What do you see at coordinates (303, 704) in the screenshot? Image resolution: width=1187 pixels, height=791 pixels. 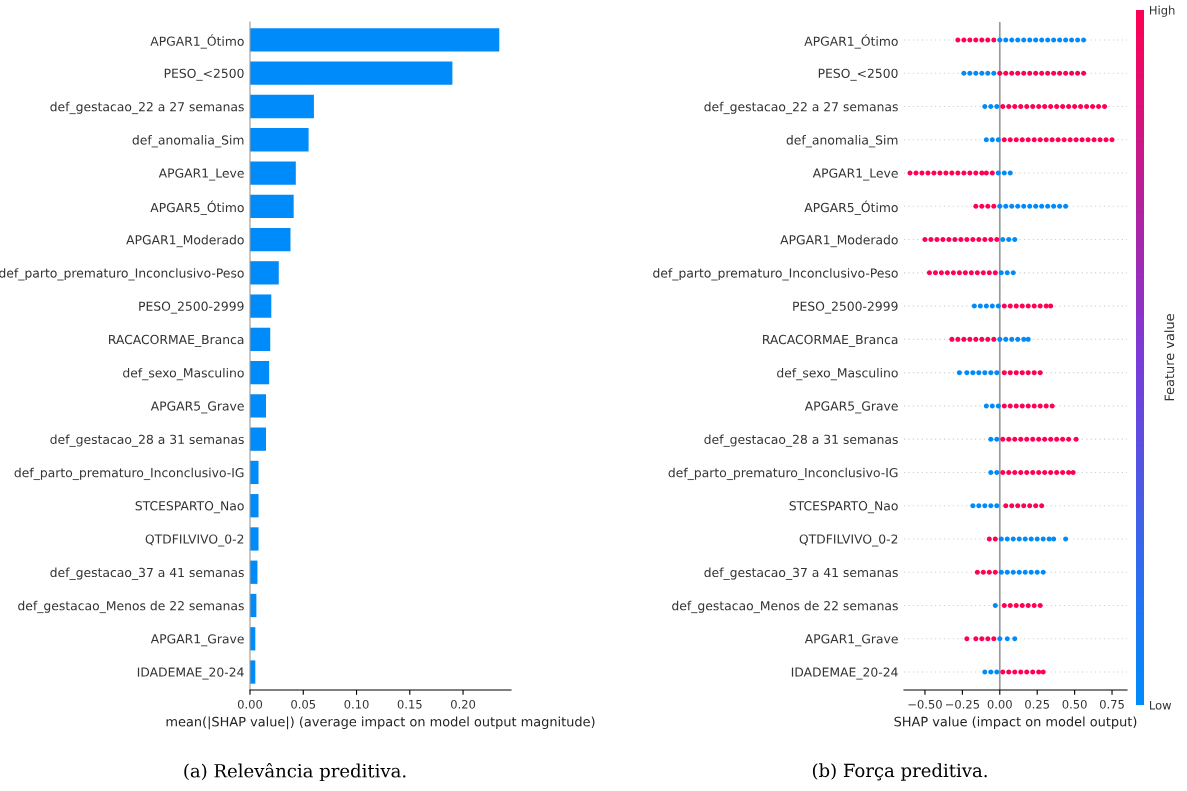 I see `x-tick-label: 0.05` at bounding box center [303, 704].